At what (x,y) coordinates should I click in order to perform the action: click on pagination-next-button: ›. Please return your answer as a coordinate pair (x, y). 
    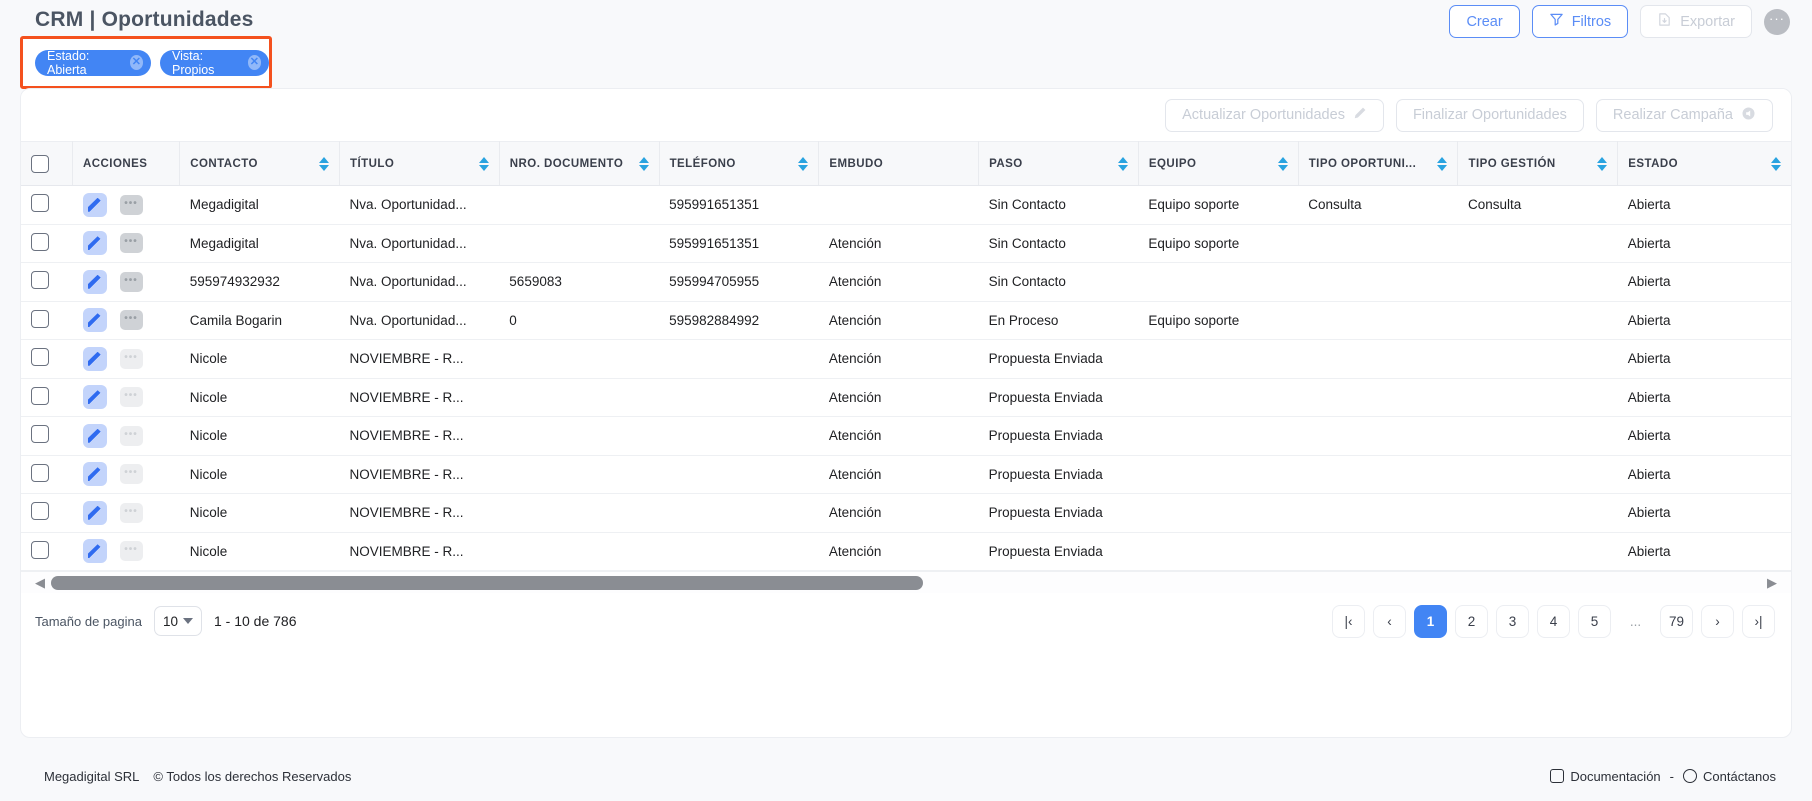
    Looking at the image, I should click on (1717, 621).